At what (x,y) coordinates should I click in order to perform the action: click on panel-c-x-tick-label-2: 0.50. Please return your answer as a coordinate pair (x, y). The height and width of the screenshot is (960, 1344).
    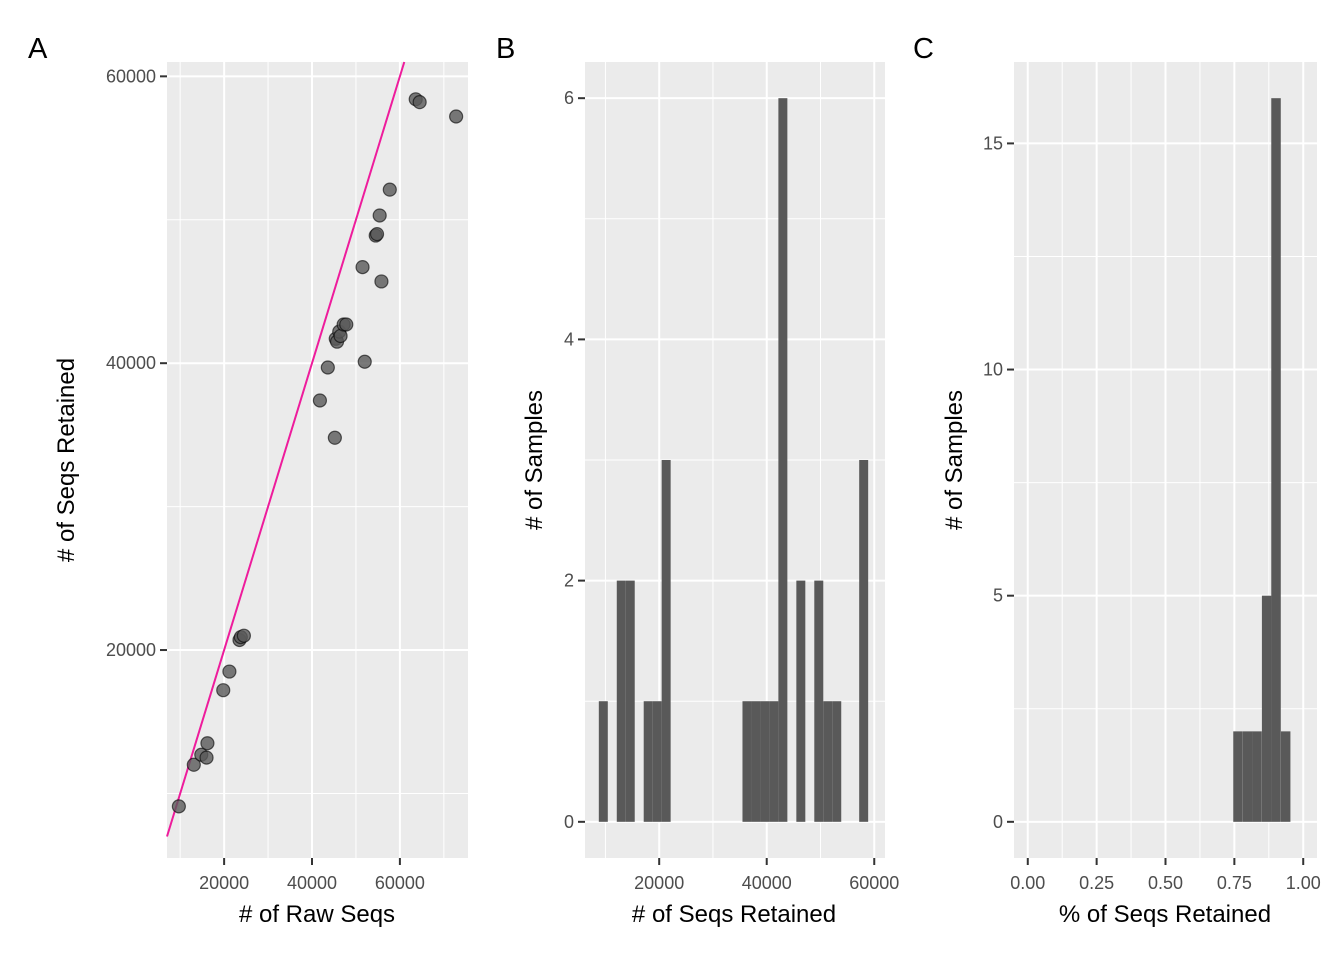
    Looking at the image, I should click on (1165, 883).